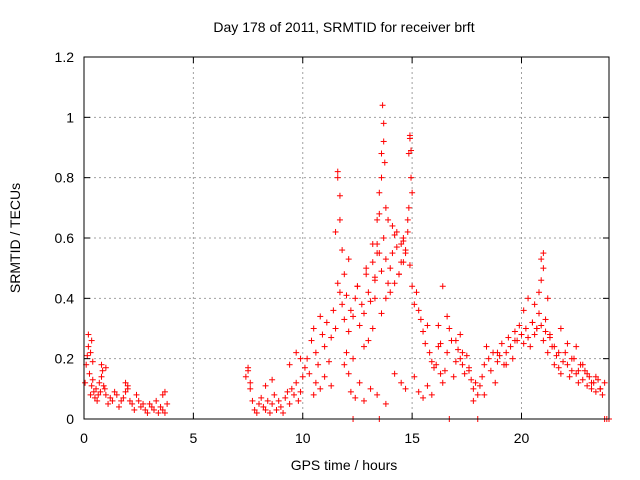 The width and height of the screenshot is (640, 480). Describe the element at coordinates (303, 438) in the screenshot. I see `x-tick-label: 10` at that location.